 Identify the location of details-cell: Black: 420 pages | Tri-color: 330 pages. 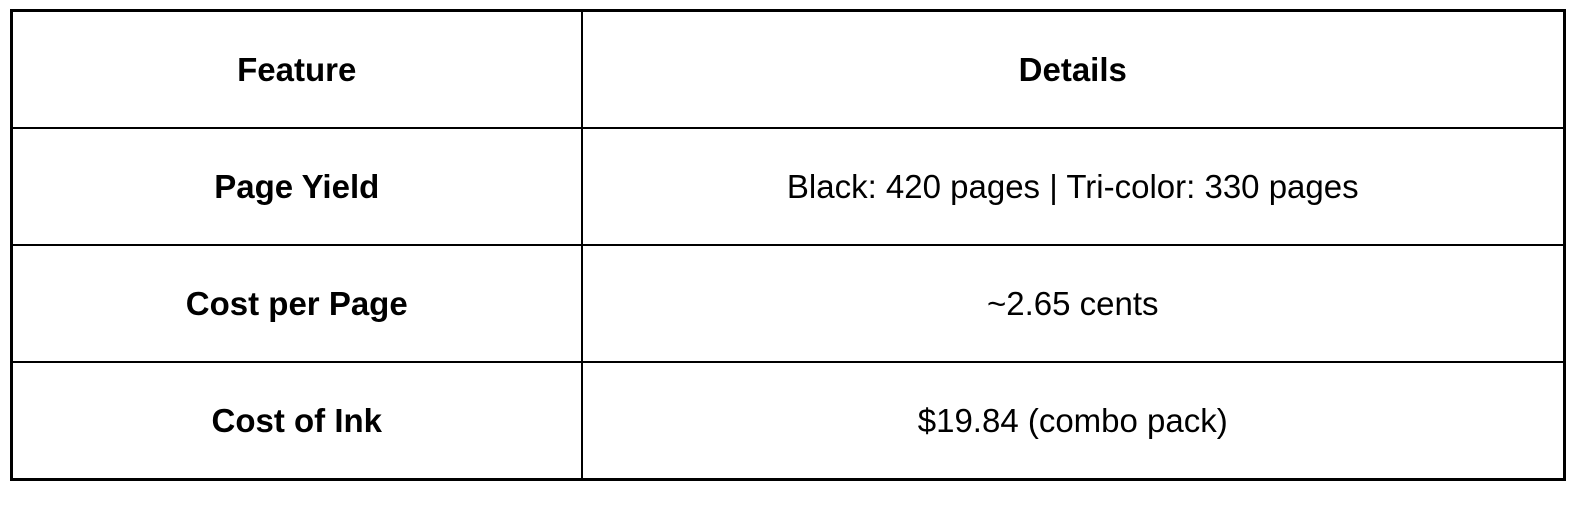
(1073, 186).